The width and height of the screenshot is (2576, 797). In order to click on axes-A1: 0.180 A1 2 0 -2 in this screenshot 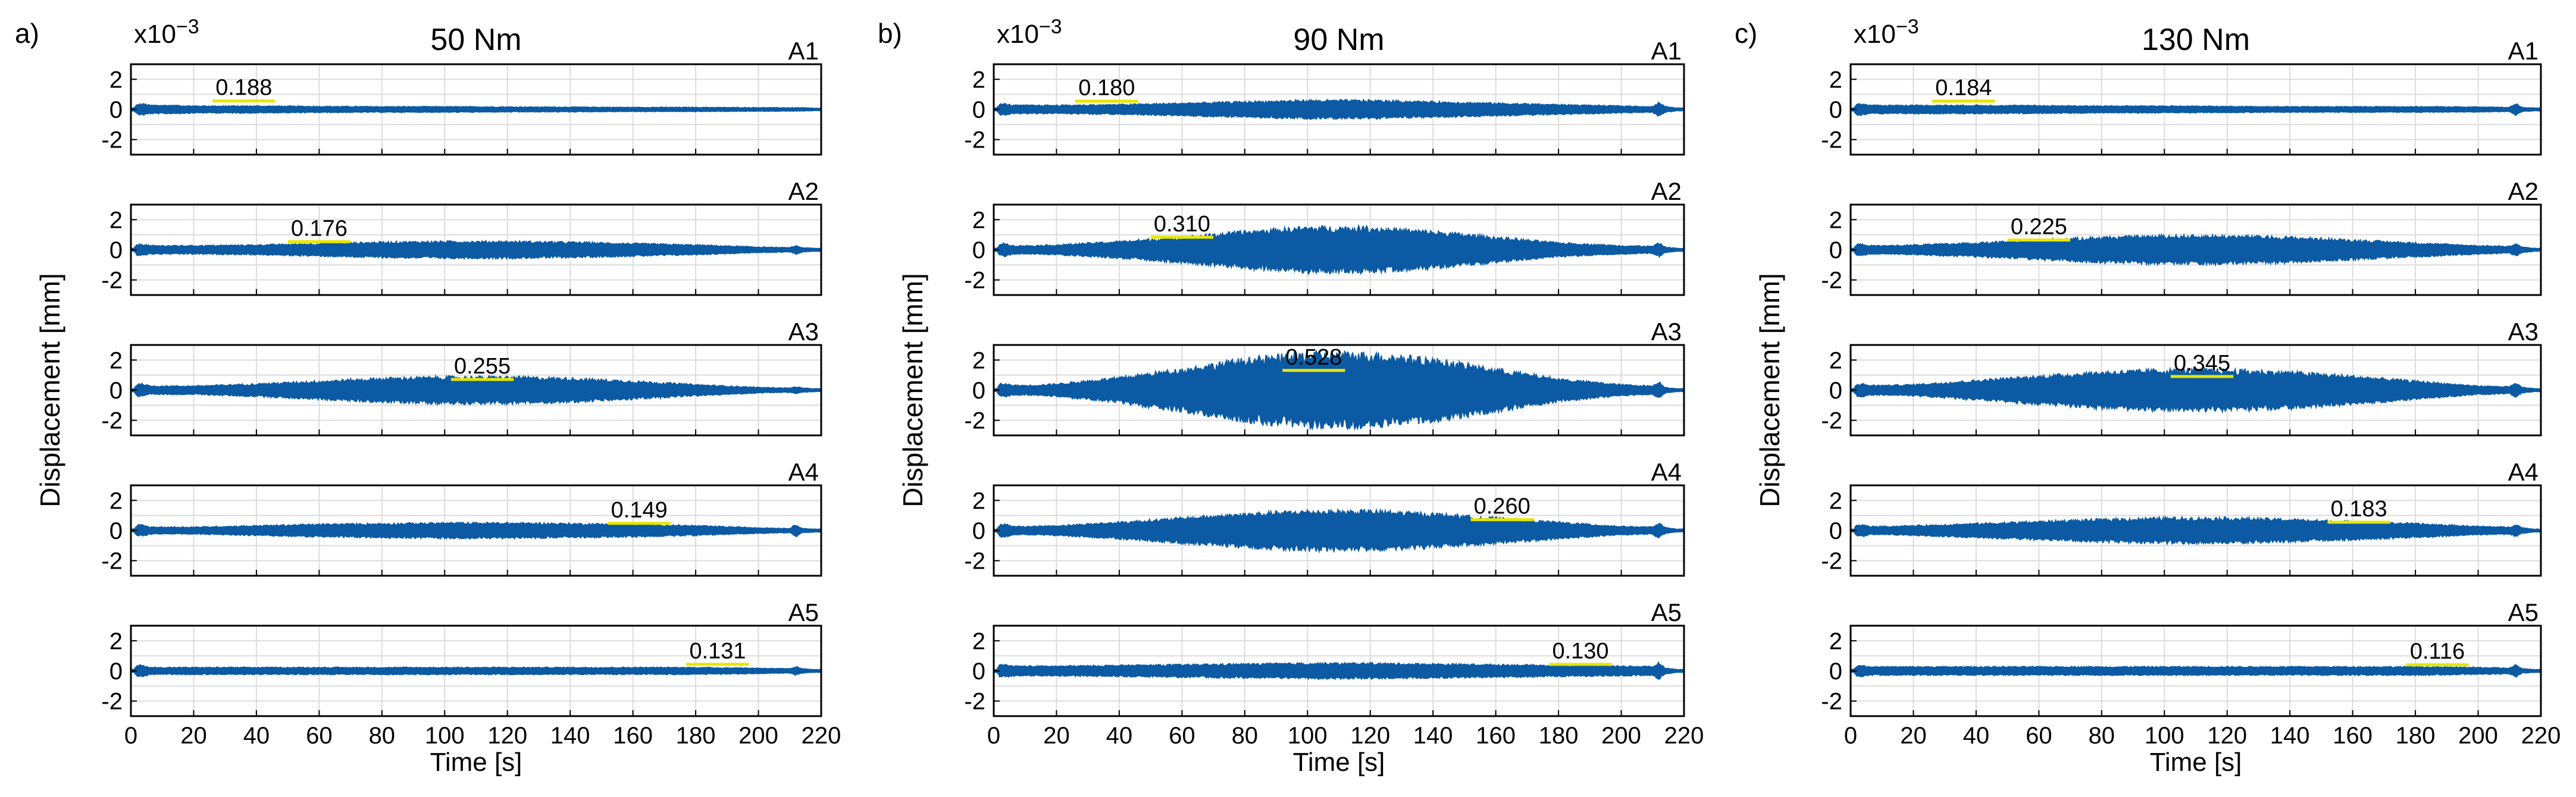, I will do `click(1324, 96)`.